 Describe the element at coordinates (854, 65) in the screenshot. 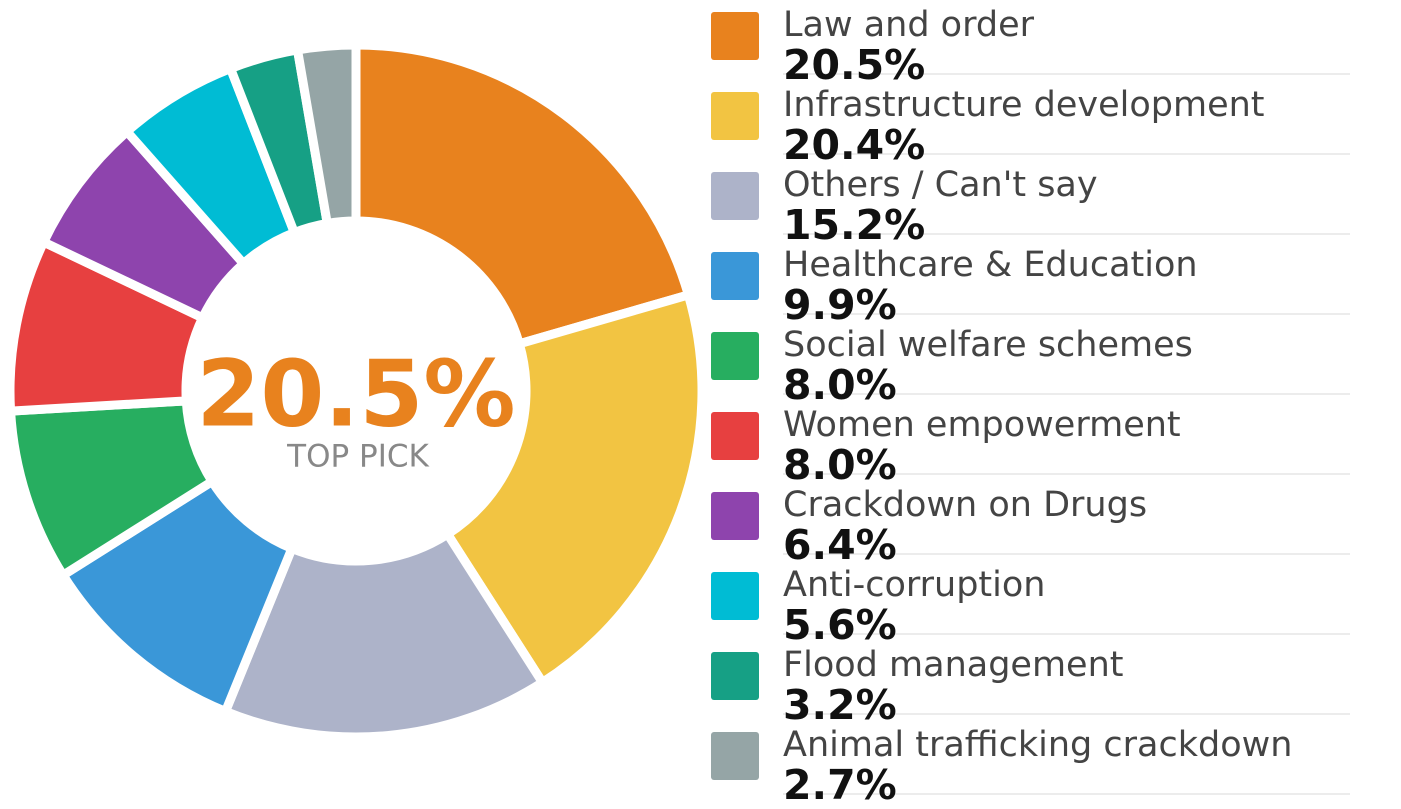

I see `legend-value: 20.5%` at that location.